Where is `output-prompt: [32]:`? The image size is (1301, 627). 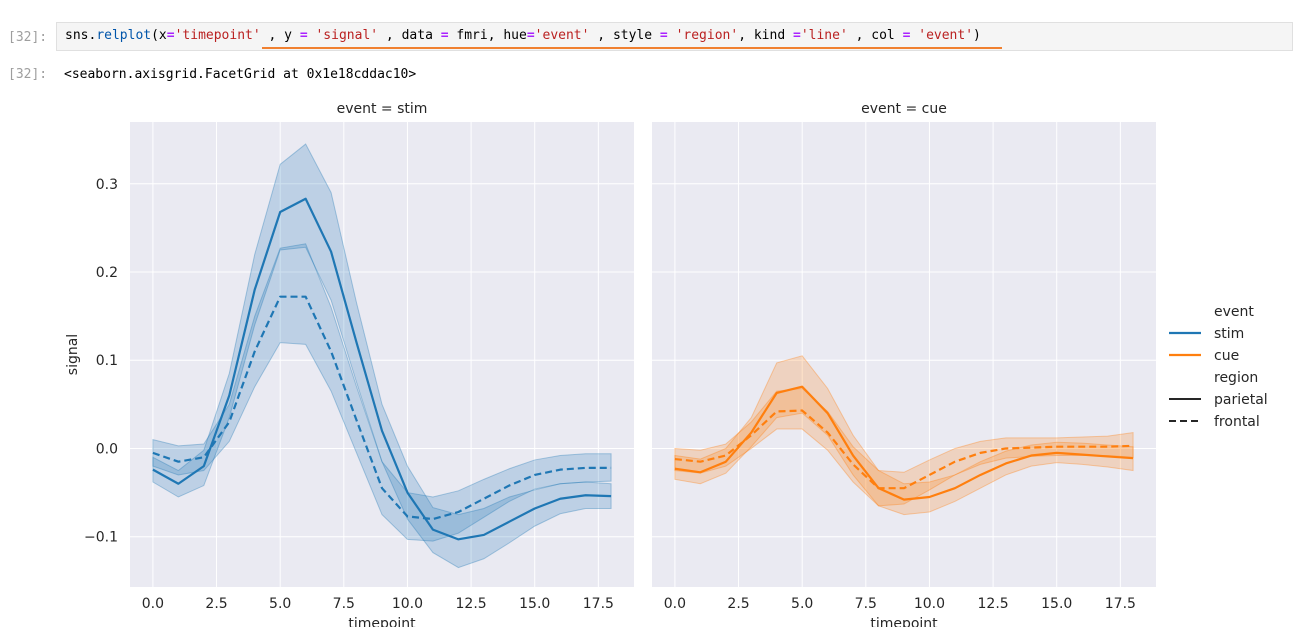 output-prompt: [32]: is located at coordinates (28, 74).